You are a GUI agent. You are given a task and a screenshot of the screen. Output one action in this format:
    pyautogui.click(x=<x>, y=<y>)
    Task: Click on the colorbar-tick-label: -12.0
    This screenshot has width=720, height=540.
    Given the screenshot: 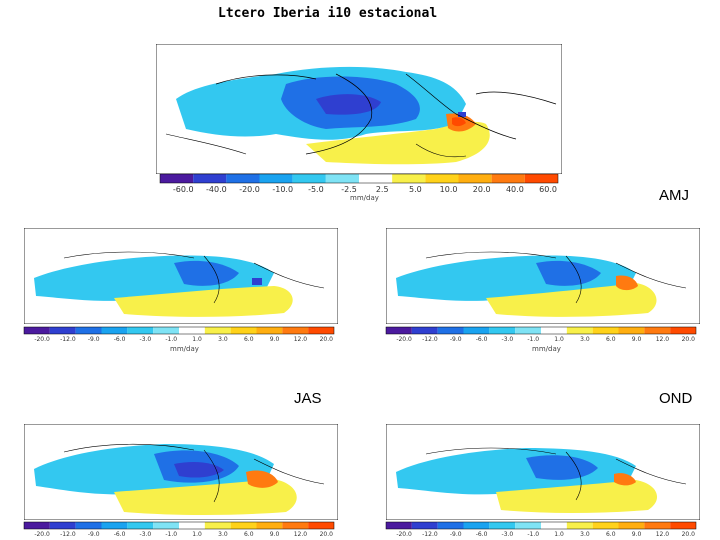 What is the action you would take?
    pyautogui.click(x=430, y=339)
    